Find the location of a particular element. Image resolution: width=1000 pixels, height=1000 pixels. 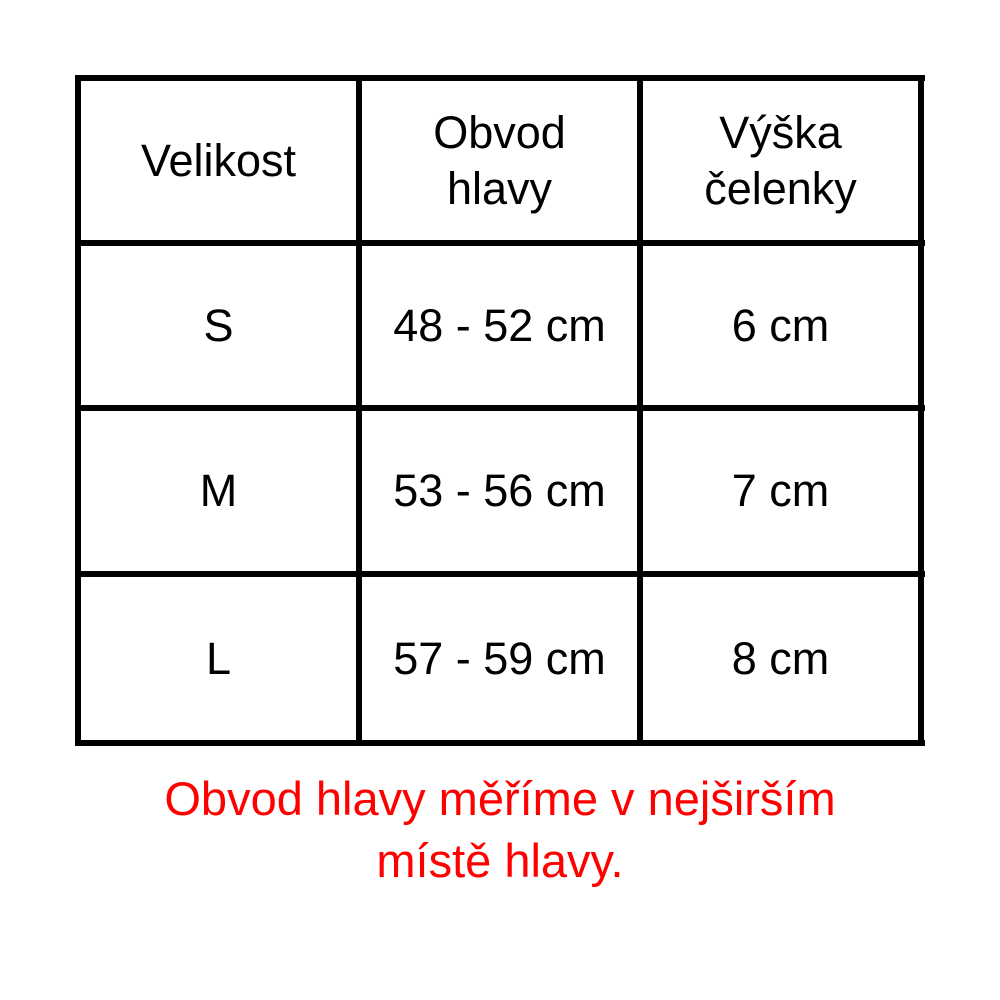

cell-circumference: 48 - 52 cm is located at coordinates (499, 325).